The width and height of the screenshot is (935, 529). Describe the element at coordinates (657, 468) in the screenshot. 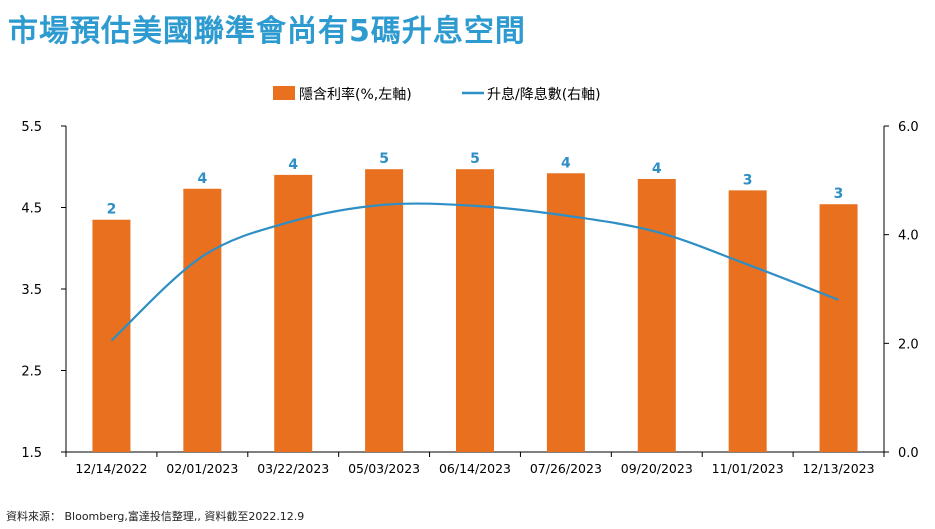

I see `x-tick-label: 09/20/2023` at that location.